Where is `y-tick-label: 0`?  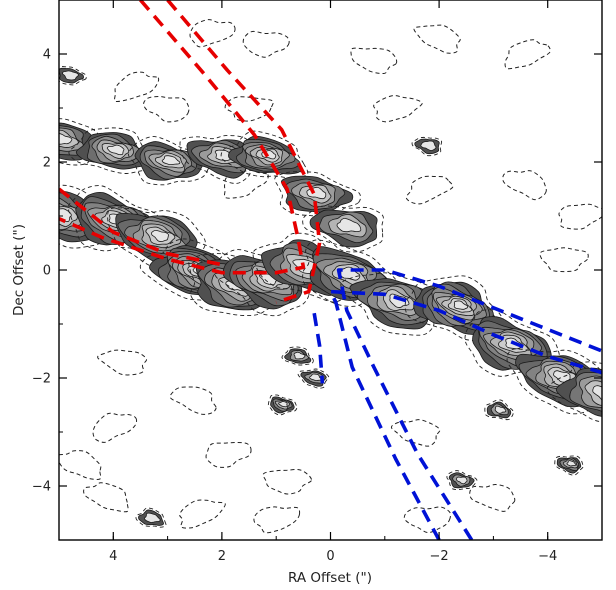 y-tick-label: 0 is located at coordinates (47, 271).